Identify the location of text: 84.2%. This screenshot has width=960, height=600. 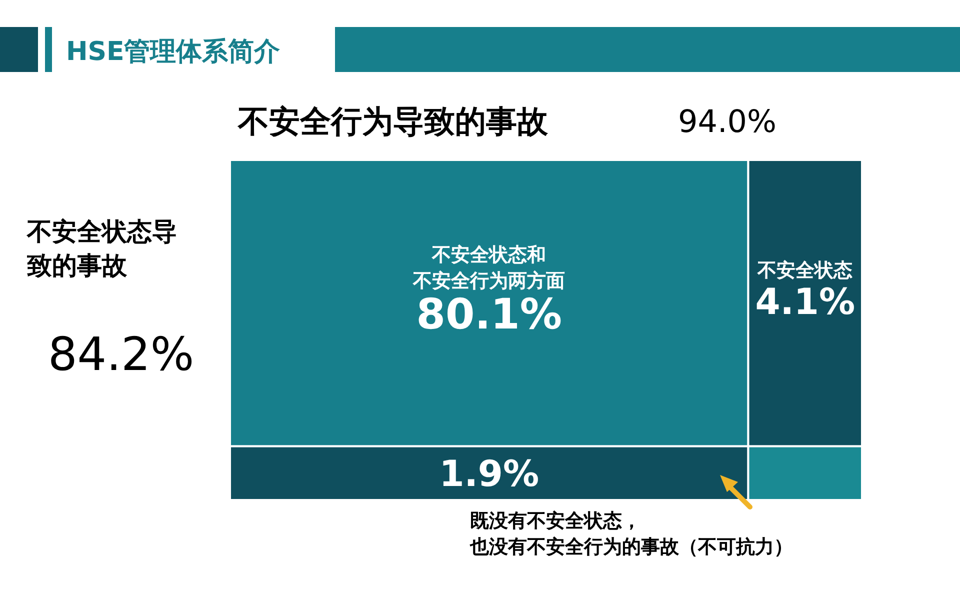
(121, 354).